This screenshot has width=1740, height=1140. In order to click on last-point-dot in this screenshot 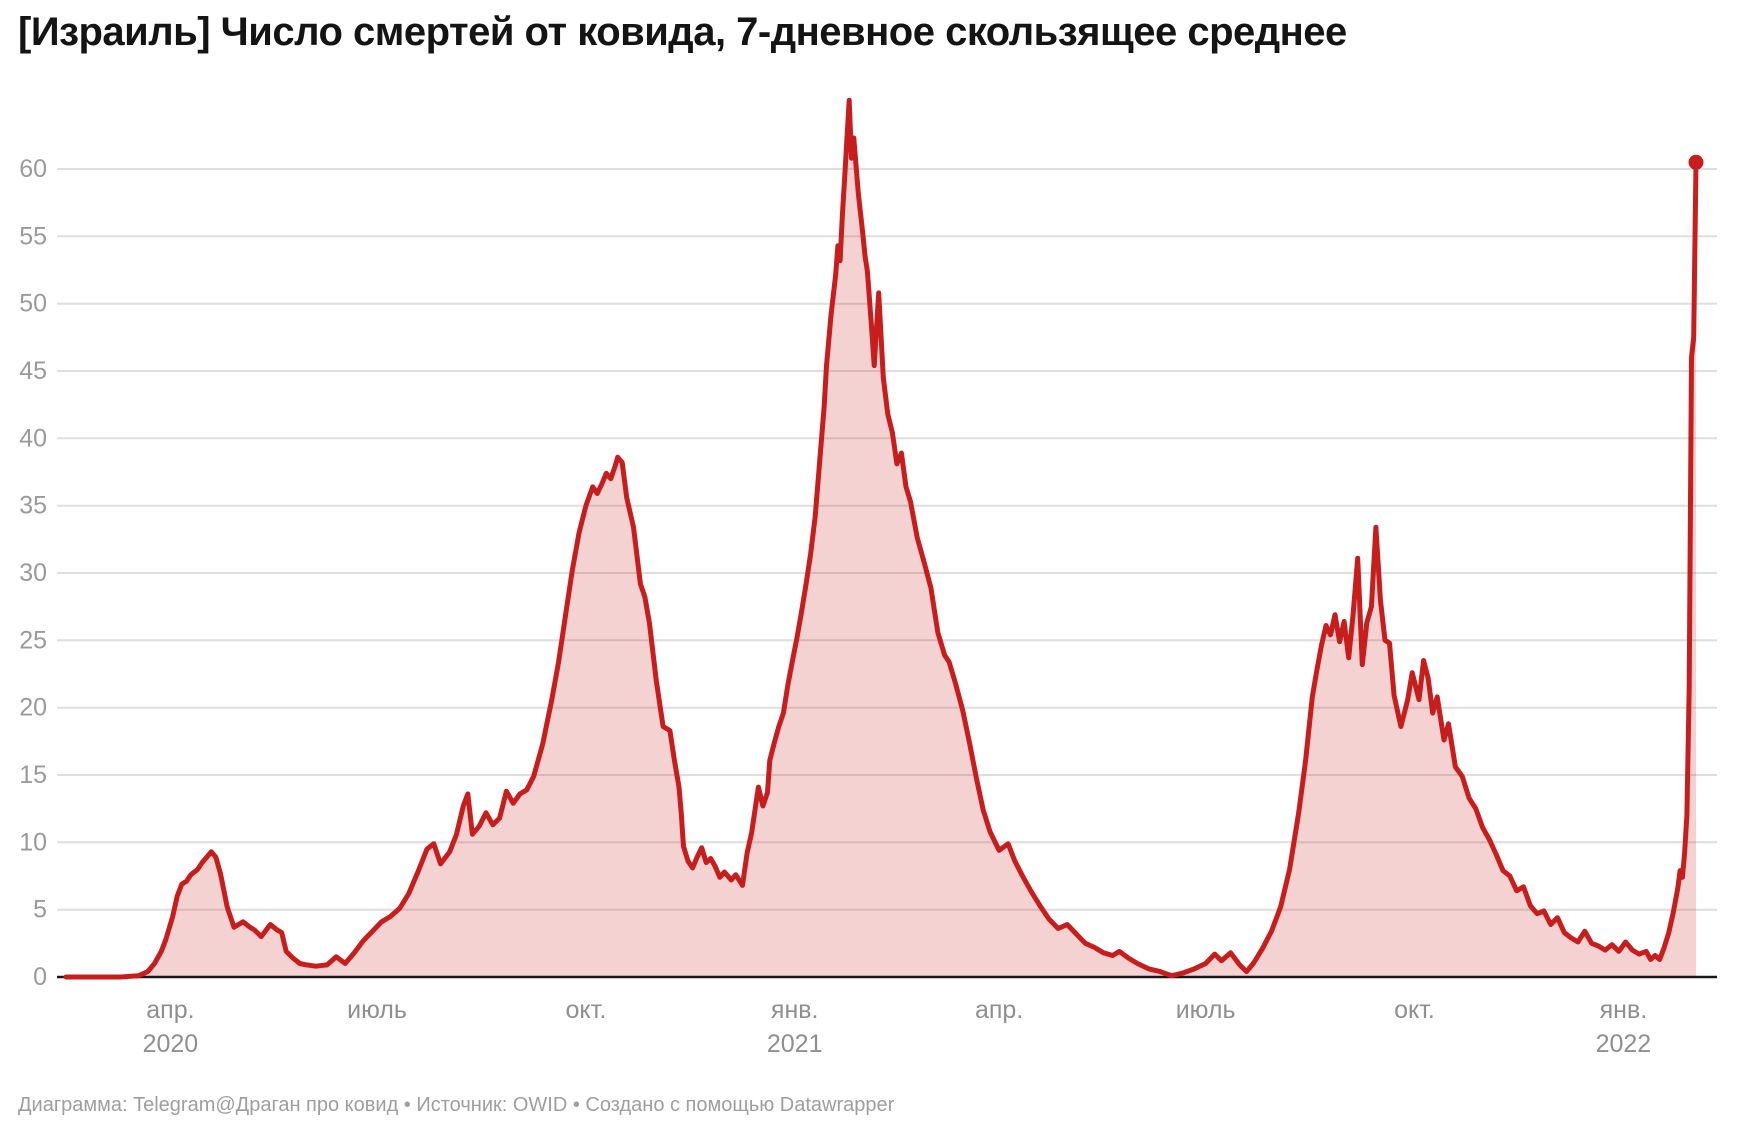, I will do `click(1696, 162)`.